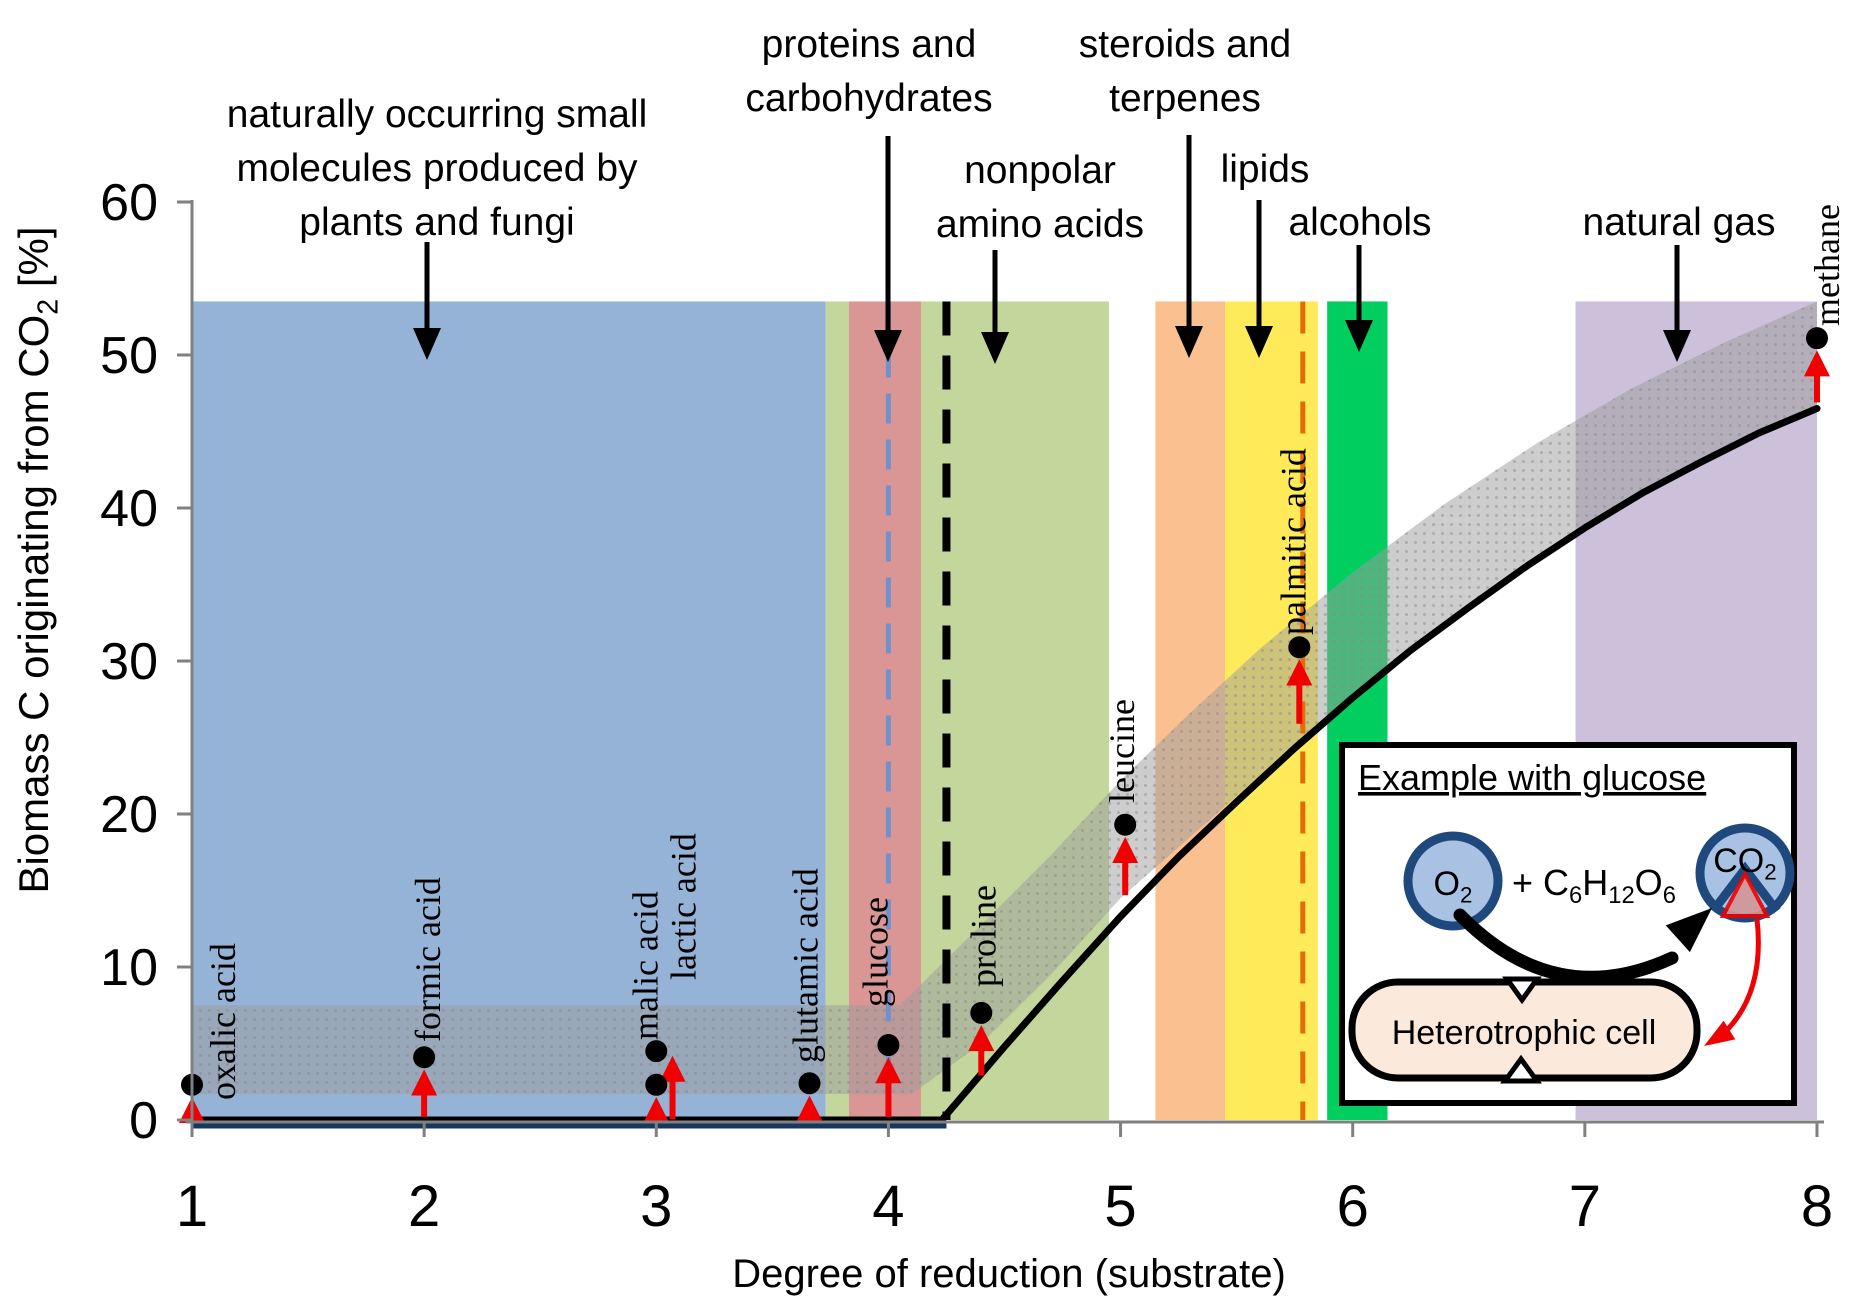 The image size is (1859, 1316). What do you see at coordinates (1359, 298) in the screenshot?
I see `band-arrow-alcohols` at bounding box center [1359, 298].